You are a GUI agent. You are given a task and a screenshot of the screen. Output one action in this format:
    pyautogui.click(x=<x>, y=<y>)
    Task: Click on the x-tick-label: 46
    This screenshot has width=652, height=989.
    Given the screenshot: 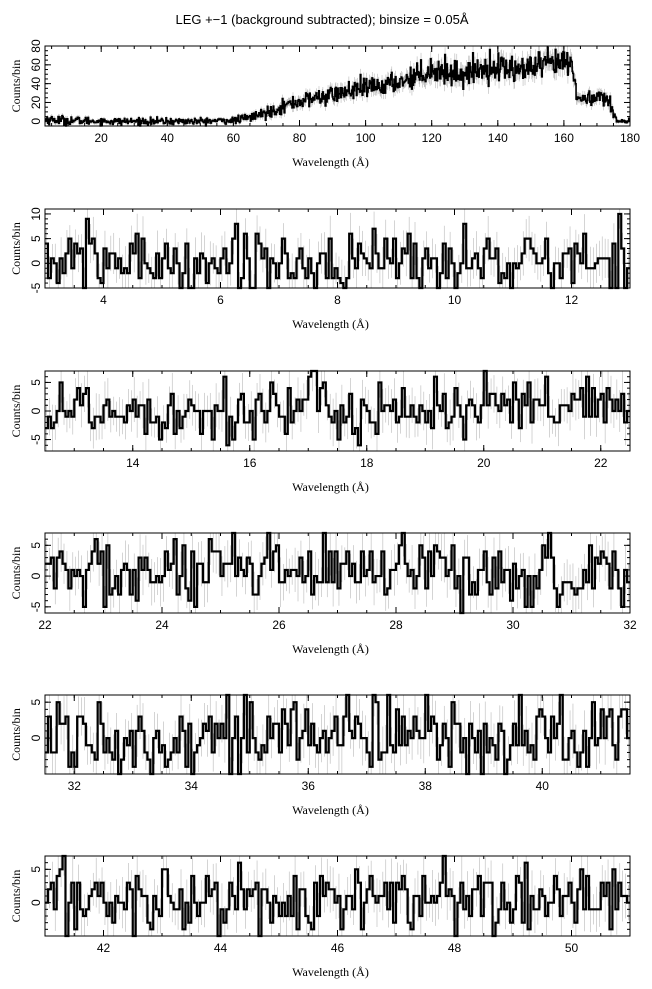 What is the action you would take?
    pyautogui.click(x=338, y=948)
    